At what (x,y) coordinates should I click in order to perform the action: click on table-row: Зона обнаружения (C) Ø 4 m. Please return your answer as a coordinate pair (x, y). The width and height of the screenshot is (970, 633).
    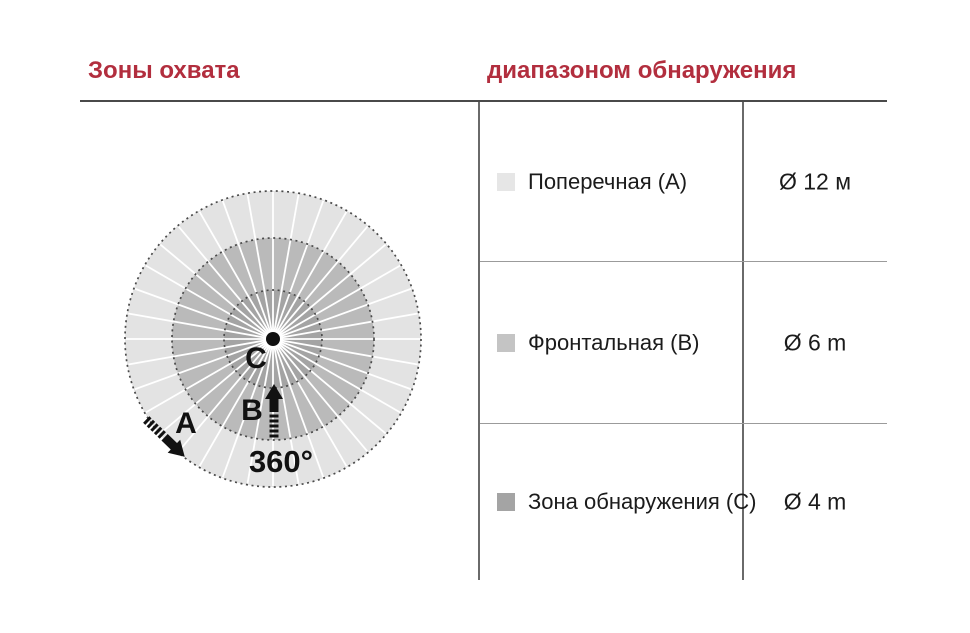
    Looking at the image, I should click on (683, 502).